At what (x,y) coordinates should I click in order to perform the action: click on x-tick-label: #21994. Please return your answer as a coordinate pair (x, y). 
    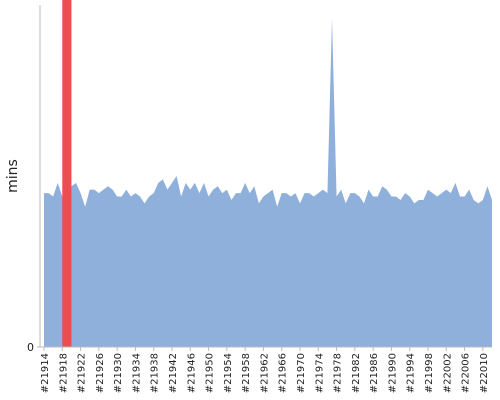
    Looking at the image, I should click on (411, 373).